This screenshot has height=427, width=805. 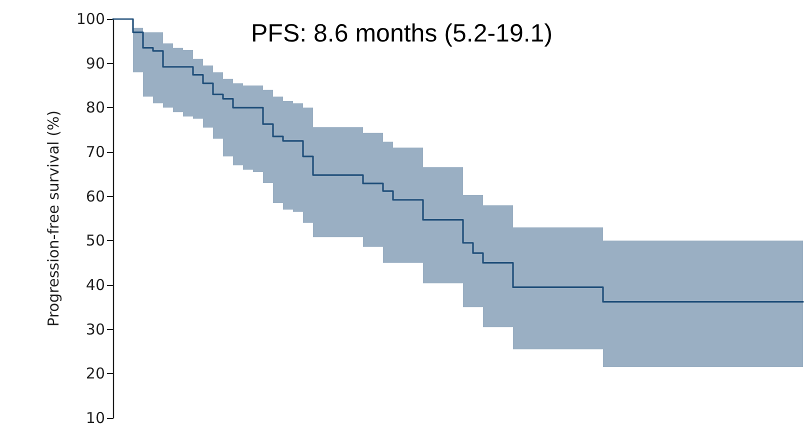 What do you see at coordinates (95, 418) in the screenshot?
I see `y-tick-label: 10` at bounding box center [95, 418].